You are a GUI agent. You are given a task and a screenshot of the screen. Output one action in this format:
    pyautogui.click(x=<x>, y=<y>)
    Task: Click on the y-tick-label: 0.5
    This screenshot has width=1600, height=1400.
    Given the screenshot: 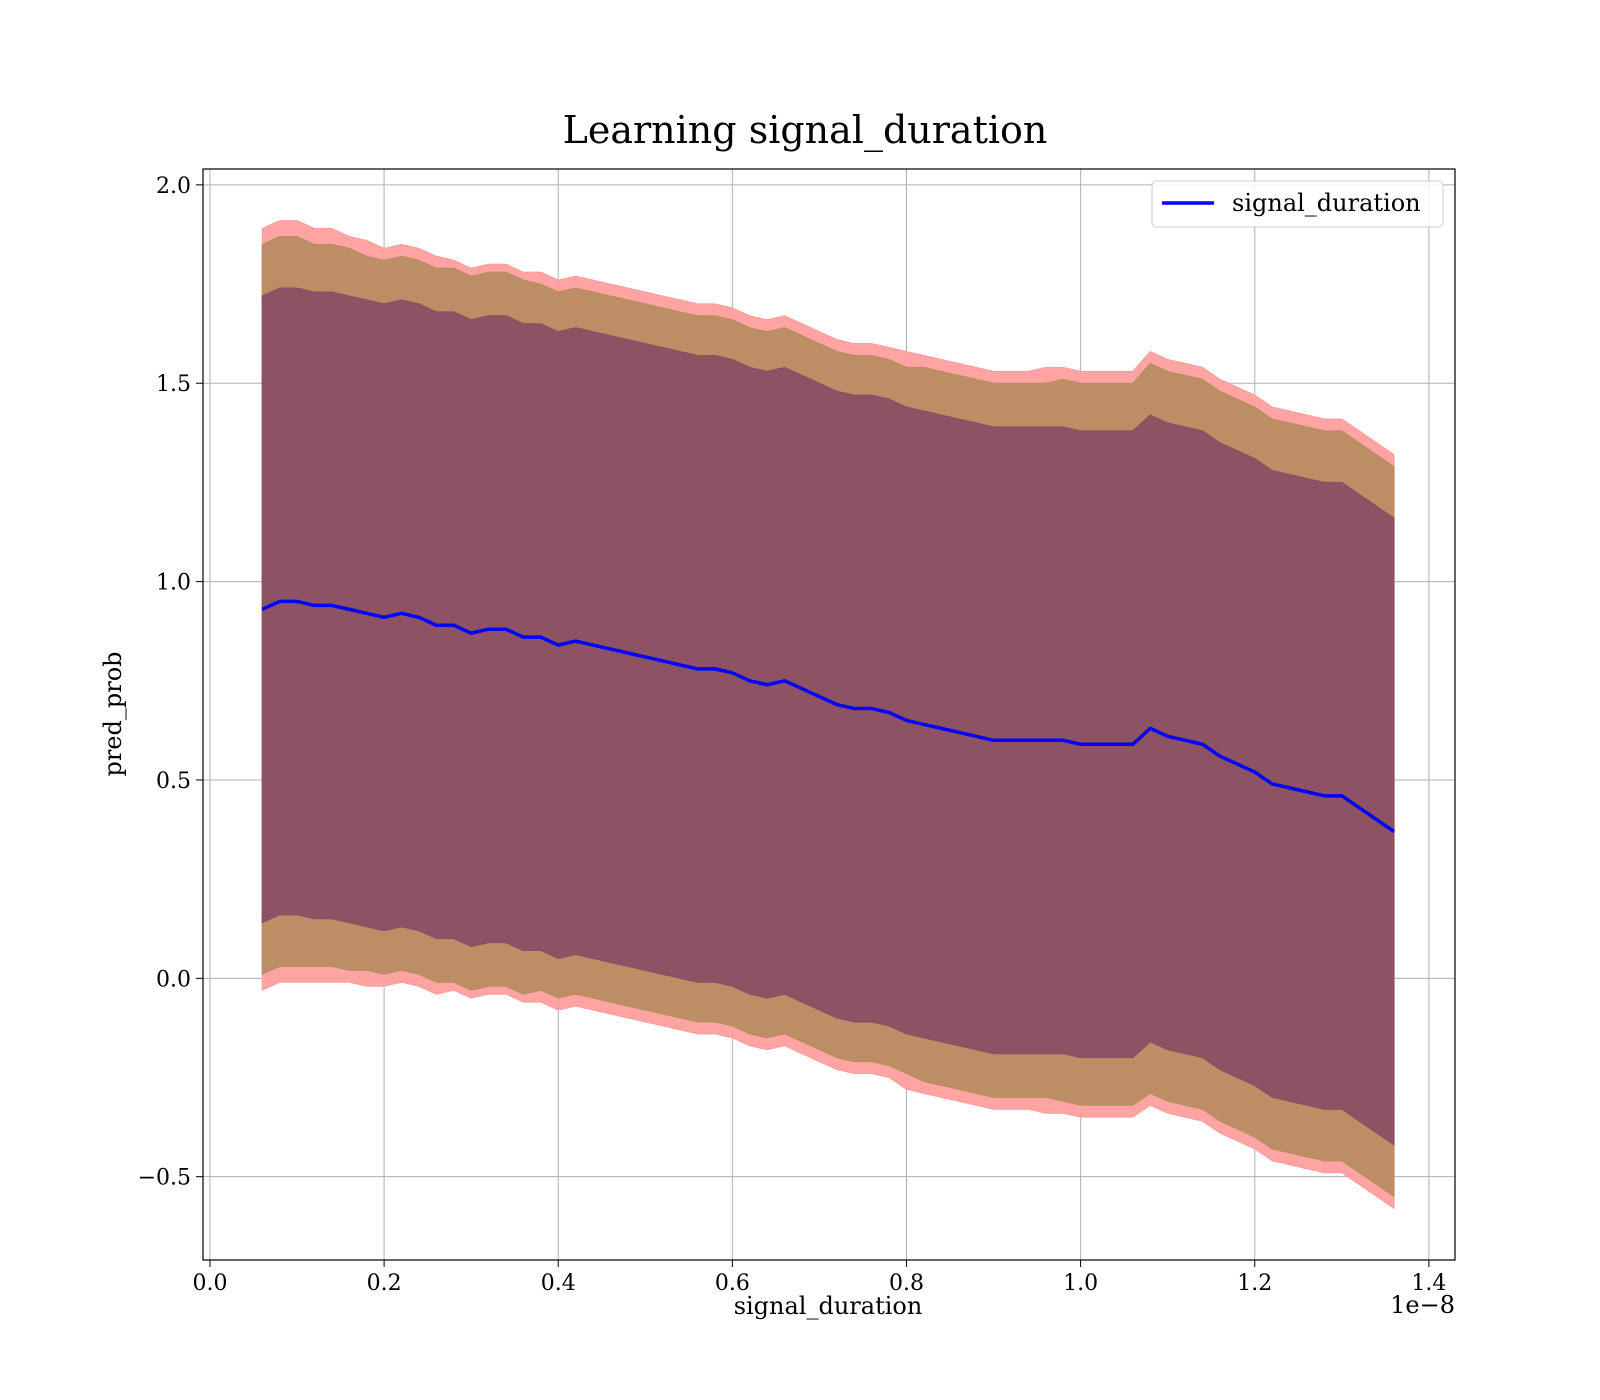 What is the action you would take?
    pyautogui.click(x=173, y=781)
    